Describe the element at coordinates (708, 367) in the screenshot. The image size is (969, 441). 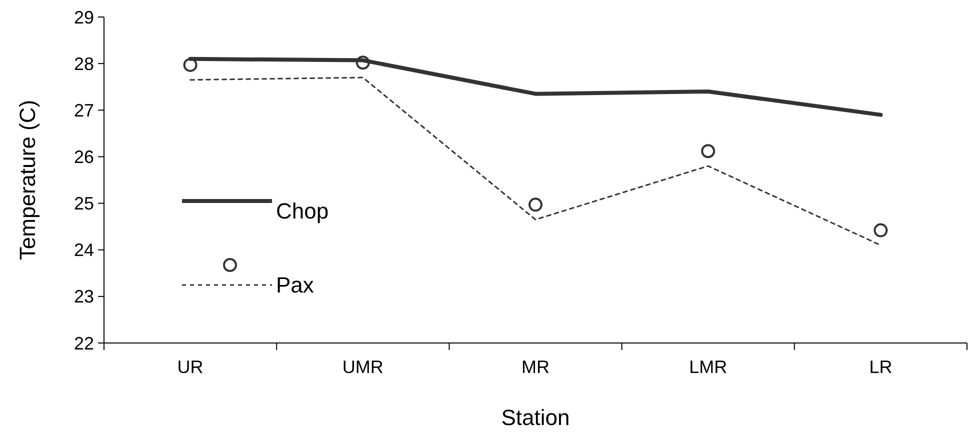
I see `x-tick-label: LMR` at that location.